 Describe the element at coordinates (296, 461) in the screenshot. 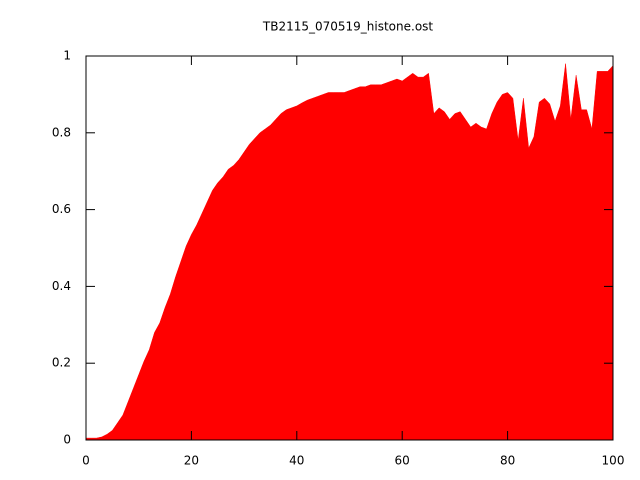

I see `x-tick-label: 40` at that location.